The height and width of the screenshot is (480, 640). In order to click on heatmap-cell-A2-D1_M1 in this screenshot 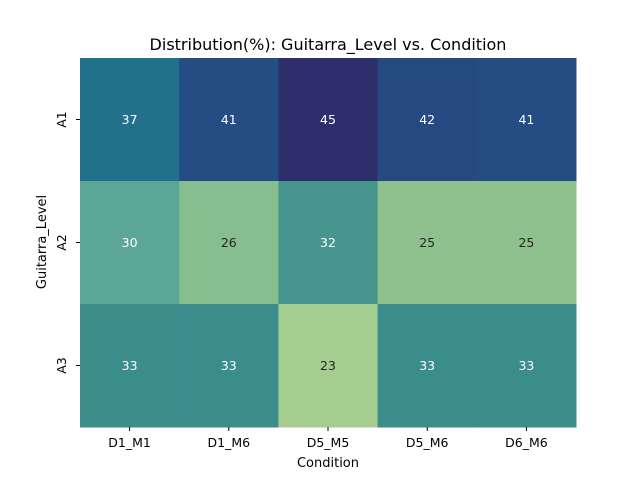, I will do `click(130, 243)`.